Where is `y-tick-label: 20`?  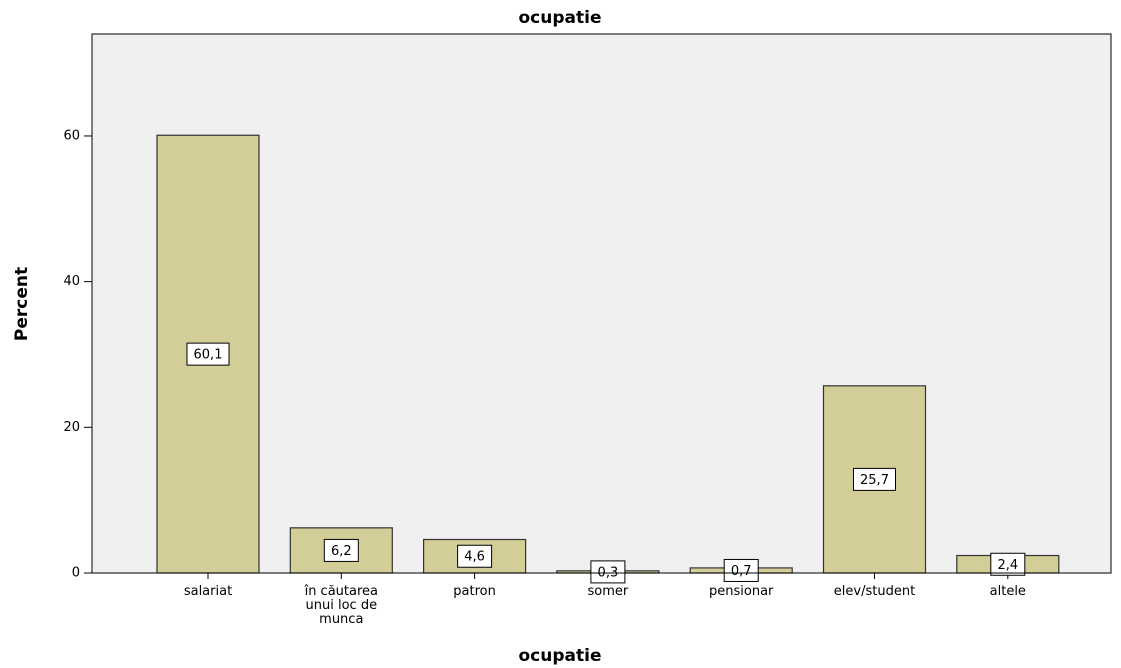
y-tick-label: 20 is located at coordinates (71, 427).